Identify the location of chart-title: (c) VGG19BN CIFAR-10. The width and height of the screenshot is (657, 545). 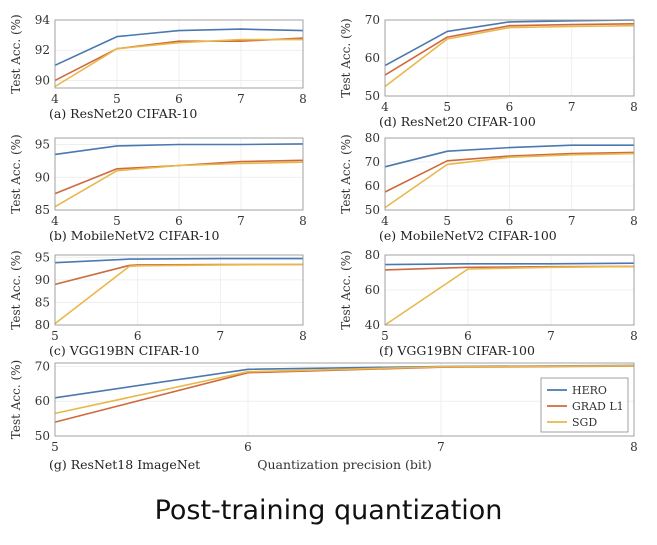
(124, 350).